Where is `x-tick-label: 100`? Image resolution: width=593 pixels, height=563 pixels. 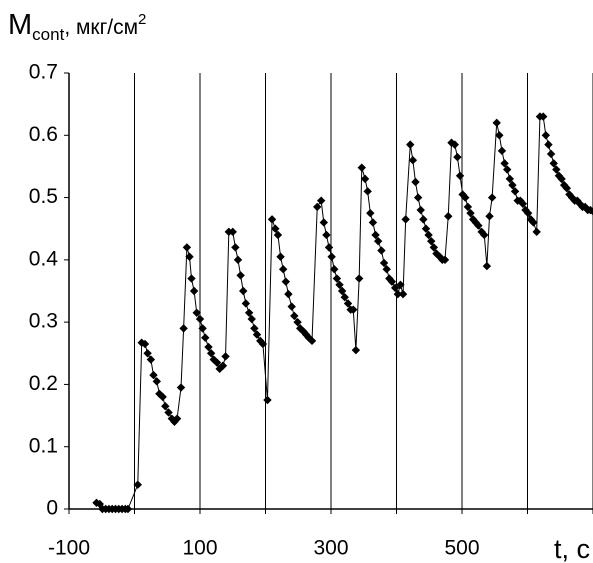
x-tick-label: 100 is located at coordinates (199, 548).